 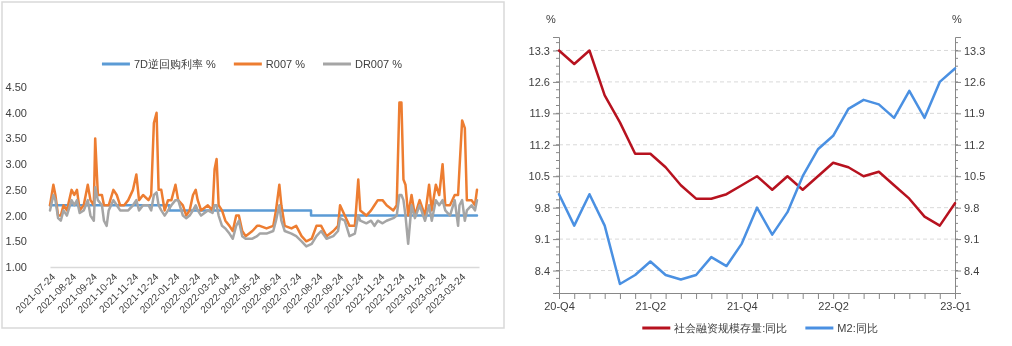 What do you see at coordinates (551, 19) in the screenshot?
I see `y-axis-title: %` at bounding box center [551, 19].